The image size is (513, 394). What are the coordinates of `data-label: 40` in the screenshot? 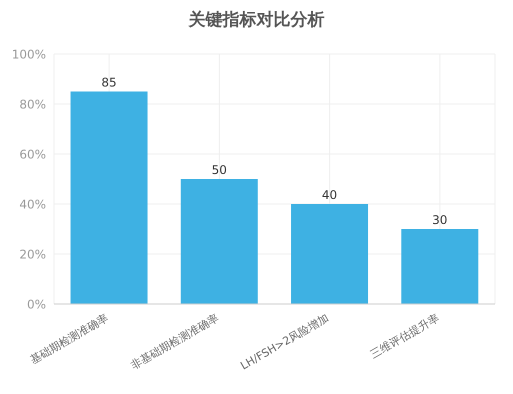 It's located at (330, 195).